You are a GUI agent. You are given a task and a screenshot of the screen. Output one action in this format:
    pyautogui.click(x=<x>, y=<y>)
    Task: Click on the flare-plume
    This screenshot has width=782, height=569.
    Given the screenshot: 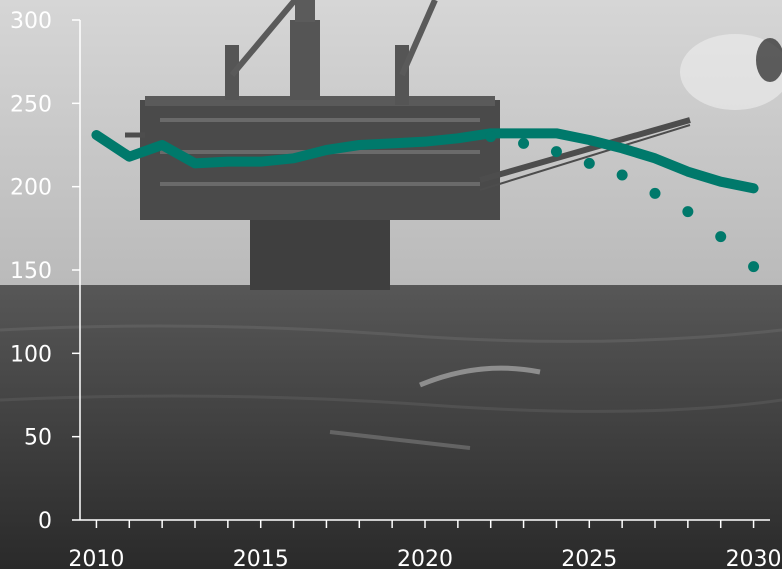 What is the action you would take?
    pyautogui.click(x=769, y=60)
    